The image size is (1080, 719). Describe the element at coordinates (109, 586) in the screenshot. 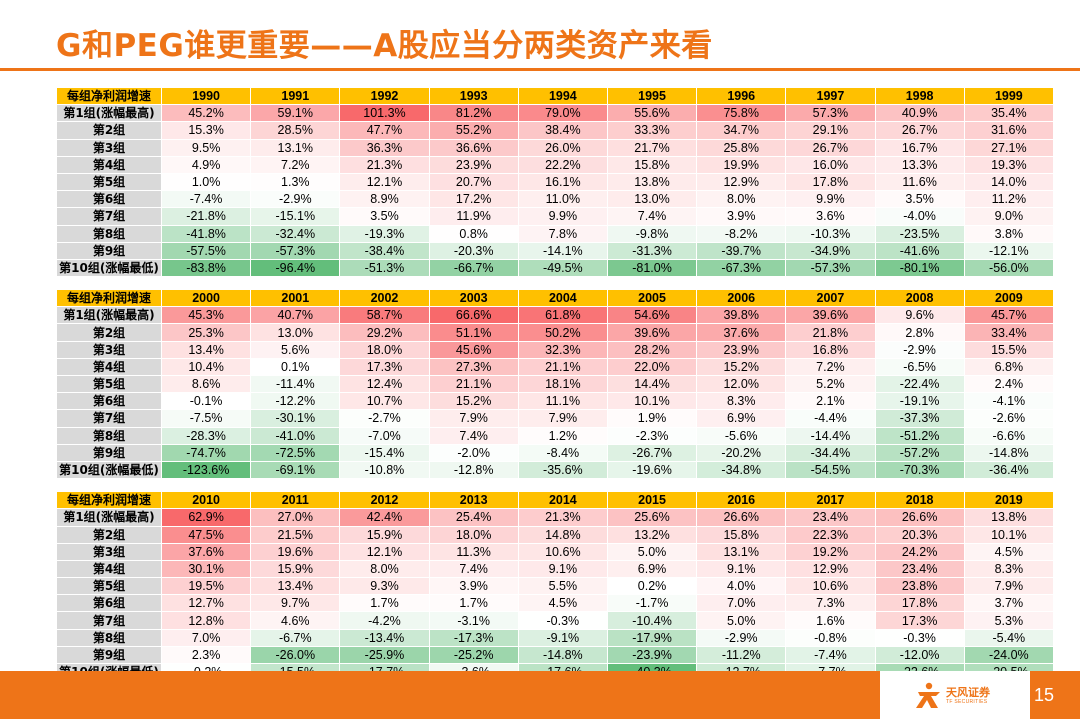

I see `group-label: 第5组` at that location.